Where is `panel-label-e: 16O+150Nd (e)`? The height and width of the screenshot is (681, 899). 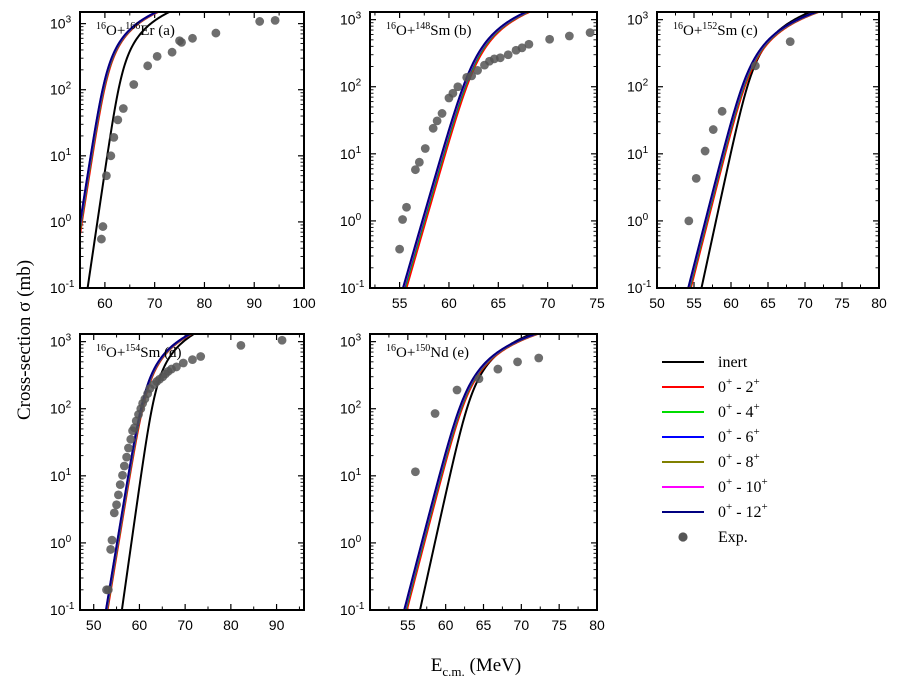
panel-label-e: 16O+150Nd (e) is located at coordinates (427, 352).